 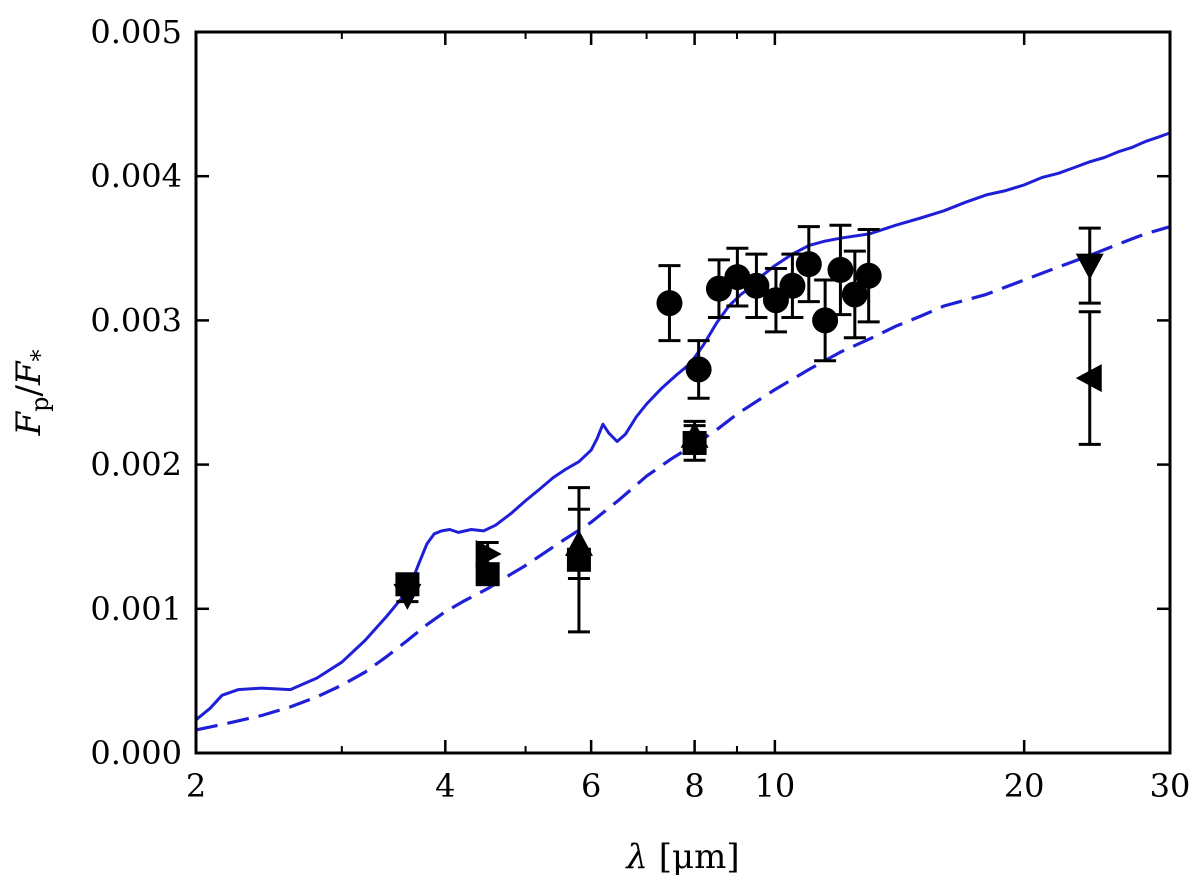 I want to click on triangles-right-series, so click(x=488, y=554).